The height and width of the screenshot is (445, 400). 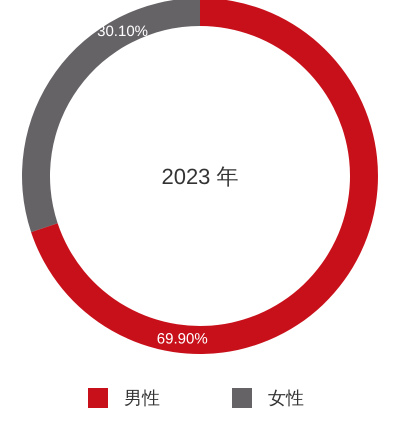 I want to click on legend-label: 女性, so click(x=286, y=398).